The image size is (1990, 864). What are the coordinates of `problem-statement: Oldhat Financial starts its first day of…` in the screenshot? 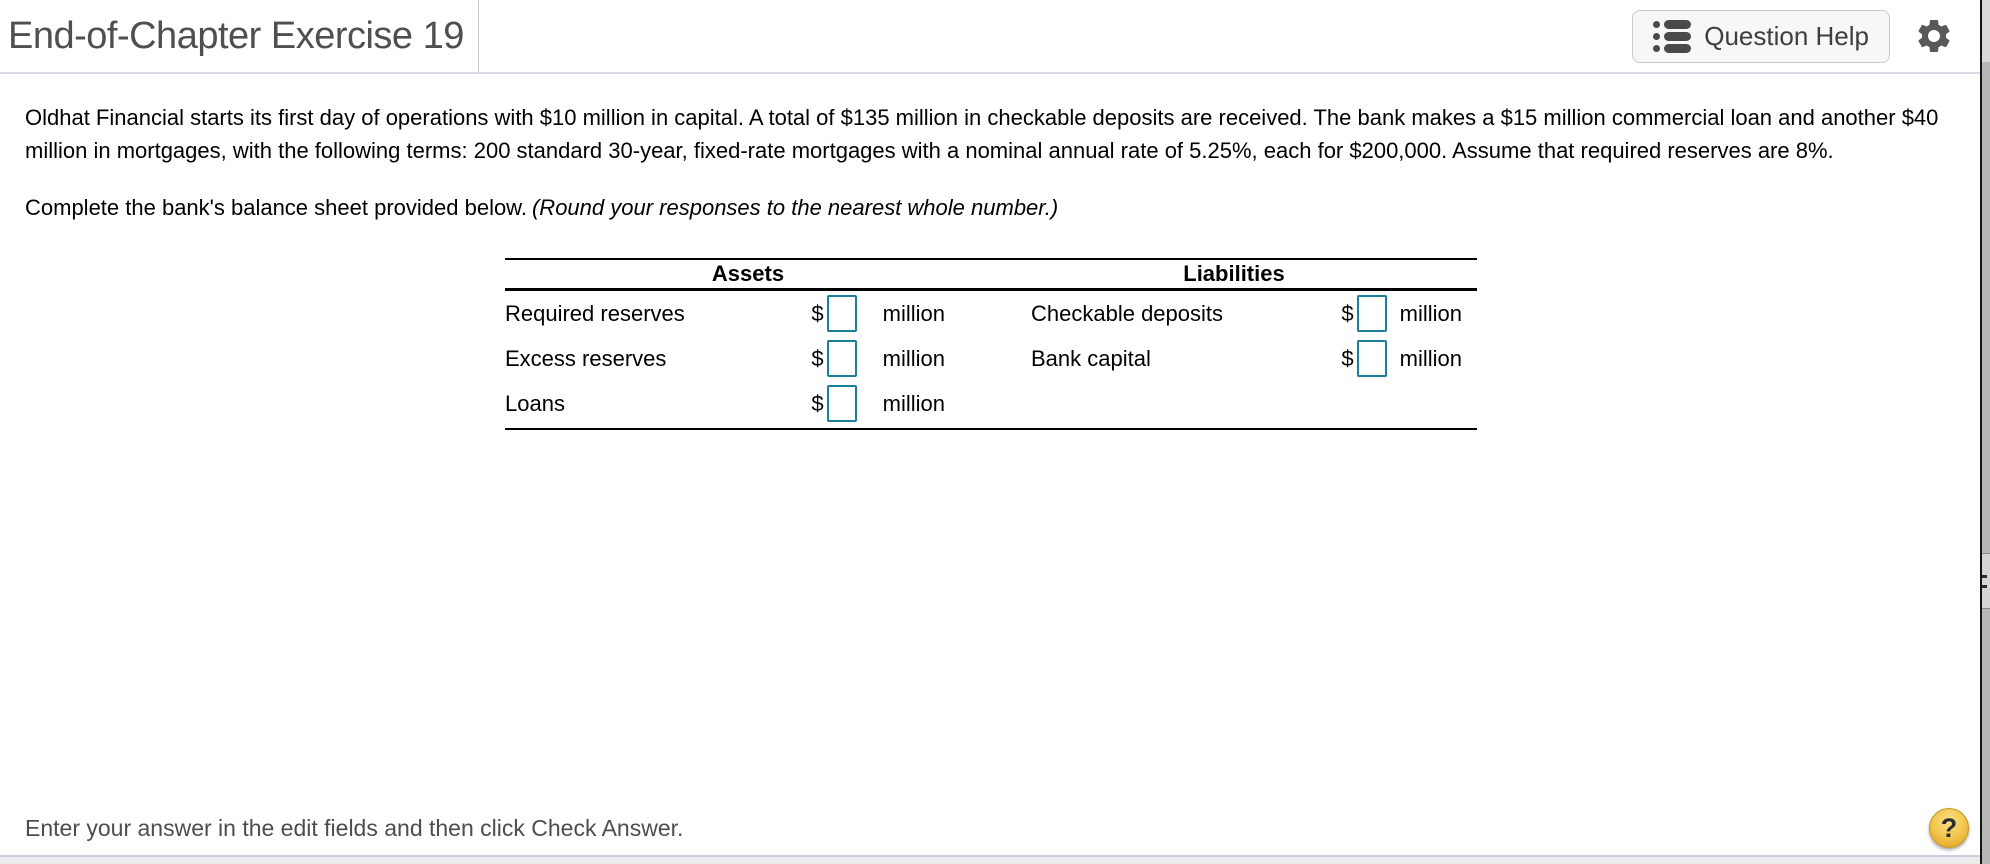 It's located at (982, 134).